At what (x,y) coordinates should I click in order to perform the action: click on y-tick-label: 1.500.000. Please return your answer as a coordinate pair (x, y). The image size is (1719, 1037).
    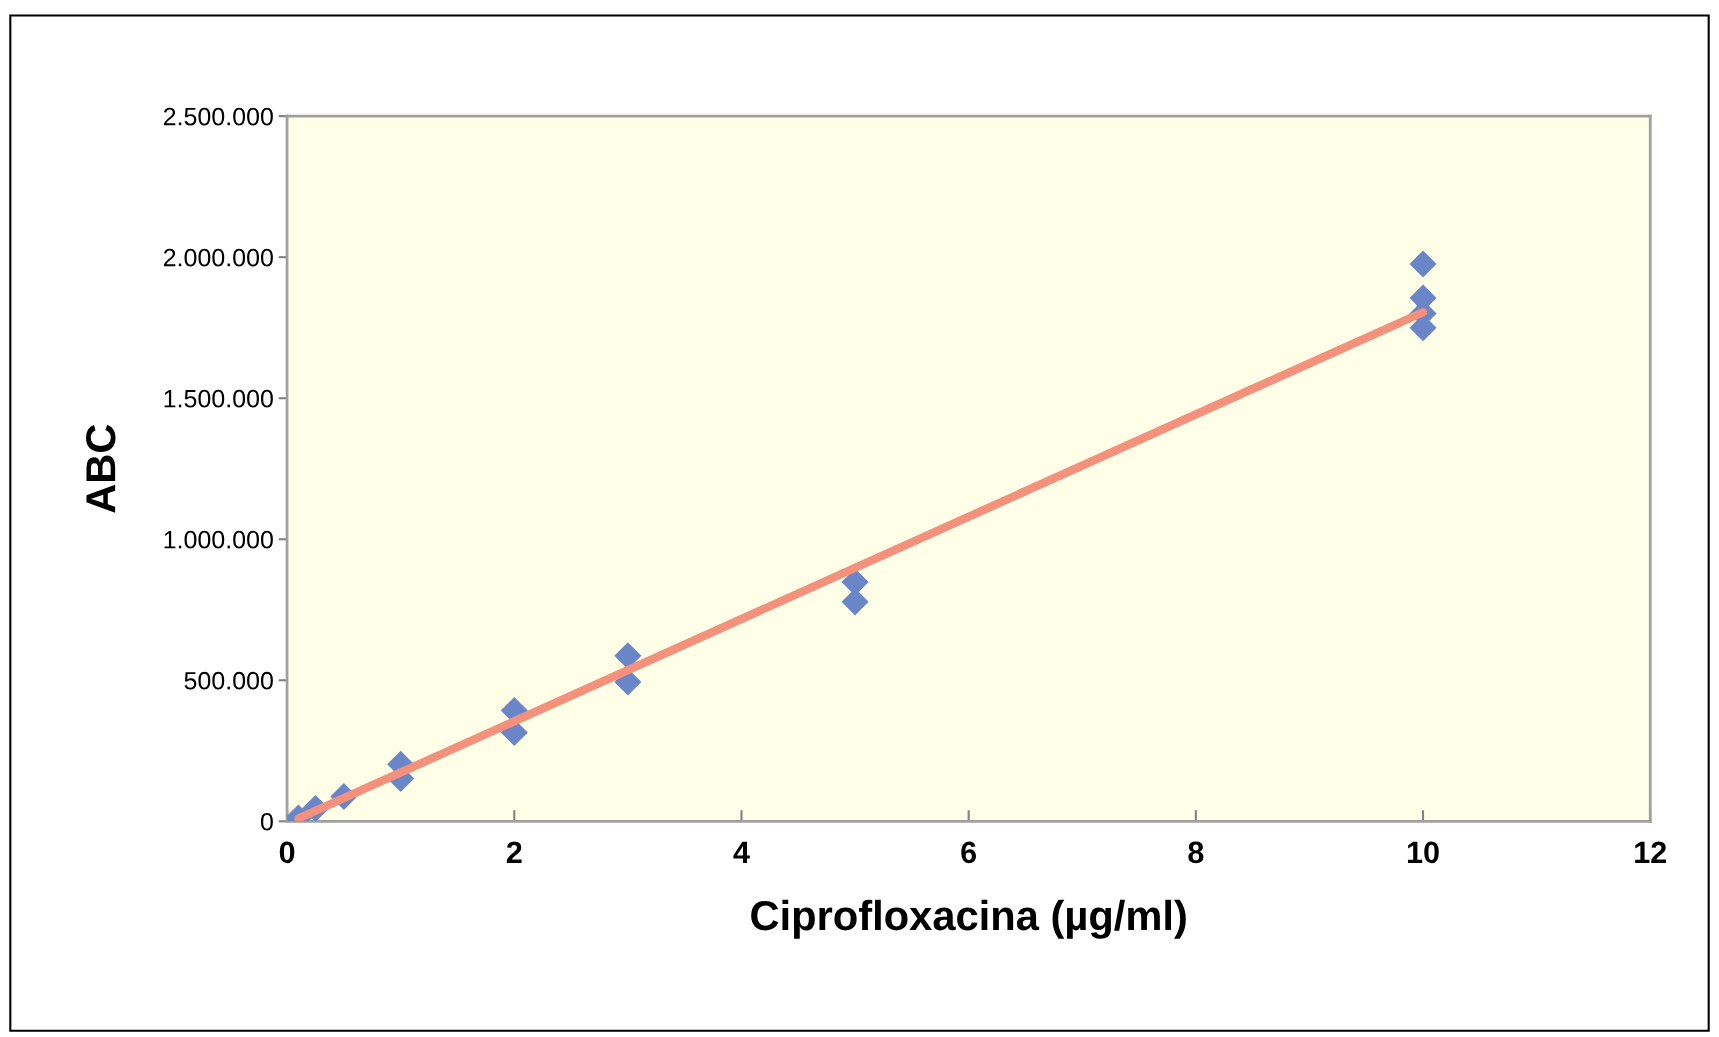
    Looking at the image, I should click on (218, 398).